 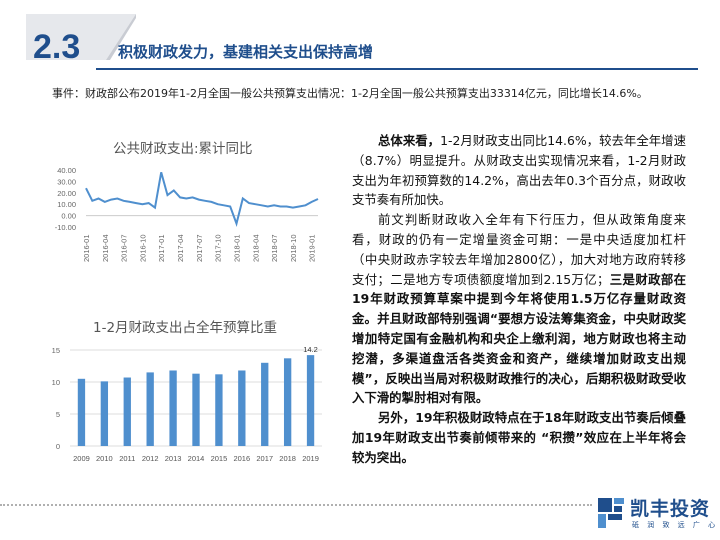 What do you see at coordinates (124, 248) in the screenshot?
I see `chart1-x-tick-label: 2016-07` at bounding box center [124, 248].